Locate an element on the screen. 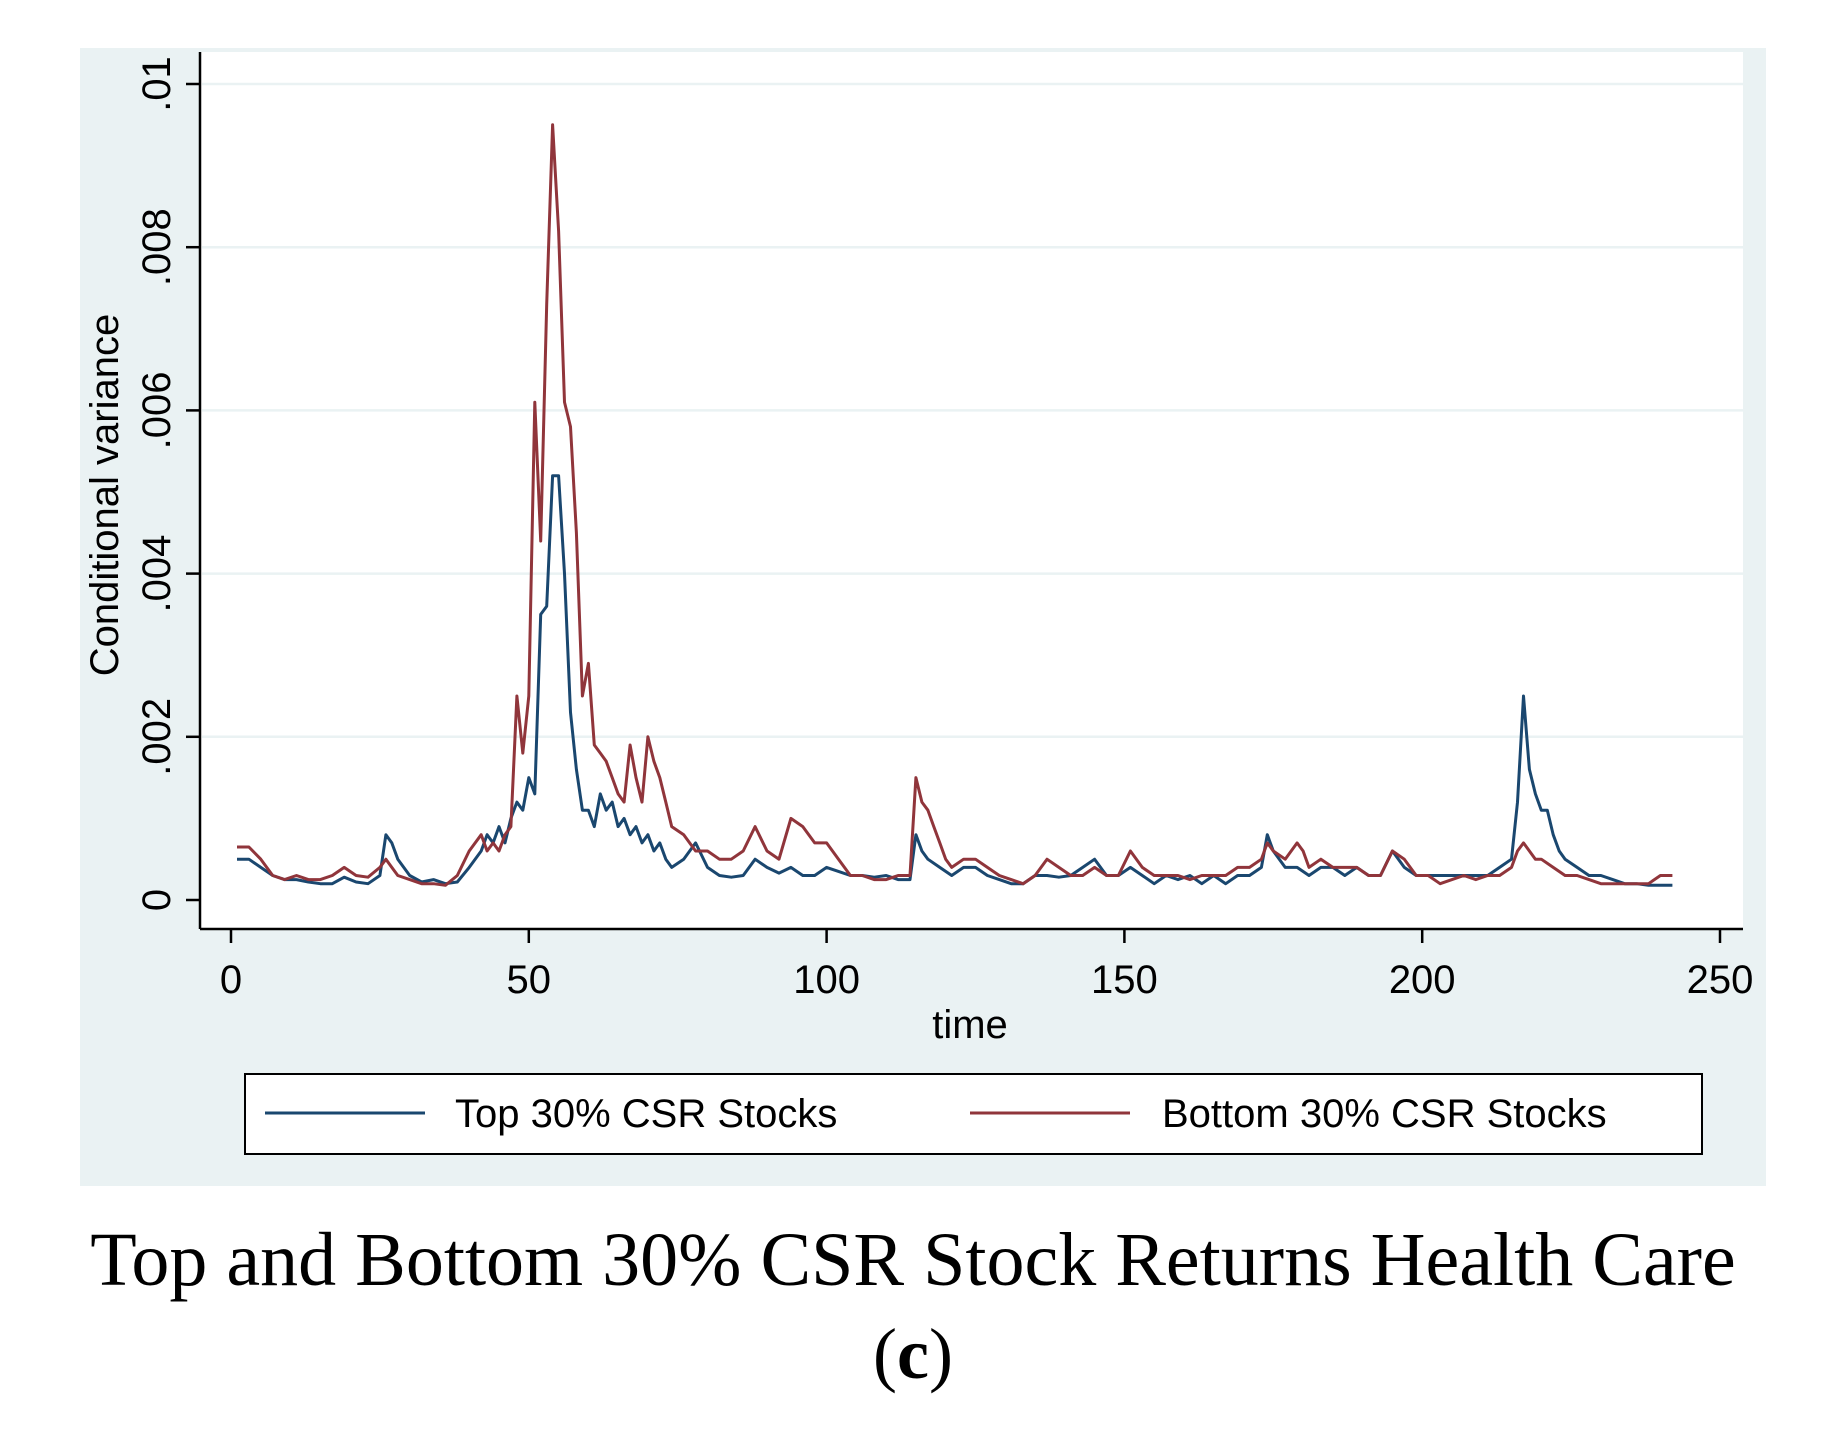 The image size is (1826, 1440). x-tick-label: 0 is located at coordinates (231, 980).